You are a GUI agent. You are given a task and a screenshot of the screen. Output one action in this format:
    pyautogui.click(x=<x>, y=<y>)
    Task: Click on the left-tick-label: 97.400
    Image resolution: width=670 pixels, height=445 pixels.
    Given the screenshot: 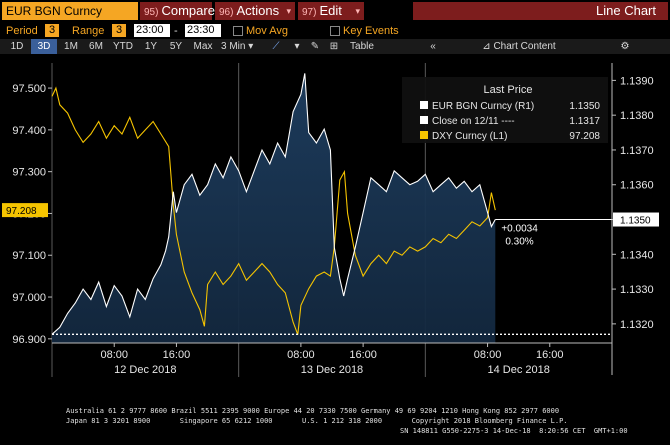 What is the action you would take?
    pyautogui.click(x=29, y=131)
    